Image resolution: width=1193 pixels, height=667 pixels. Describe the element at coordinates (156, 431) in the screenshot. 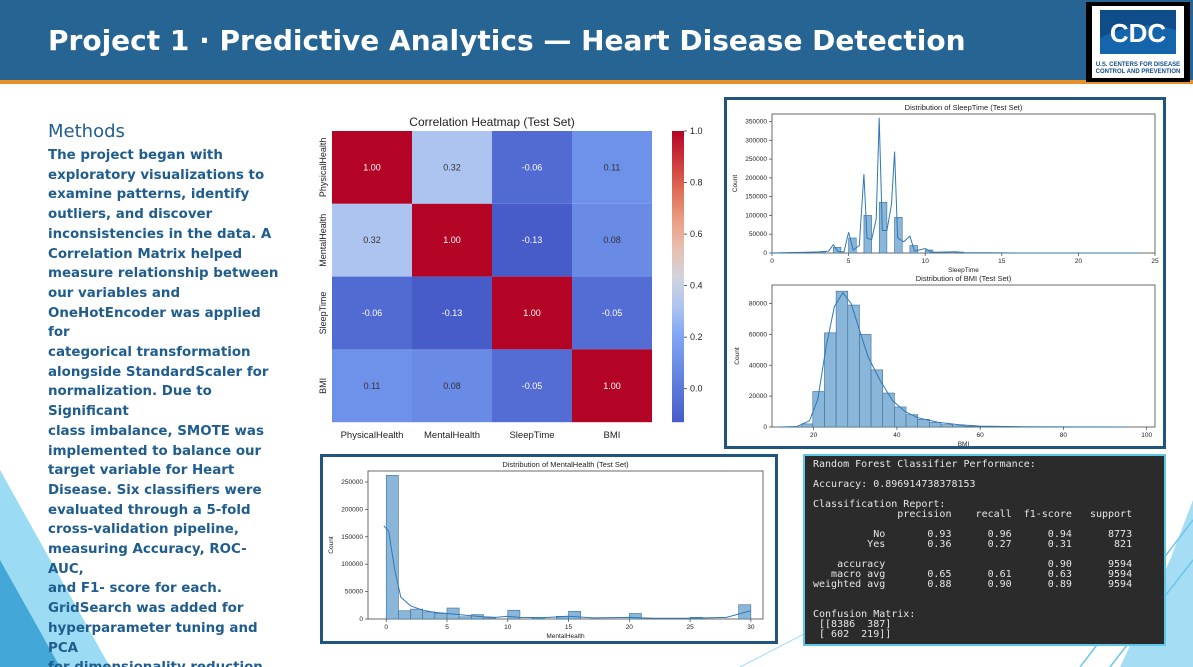

I see `methods-line: class imbalance, SMOTE was` at that location.